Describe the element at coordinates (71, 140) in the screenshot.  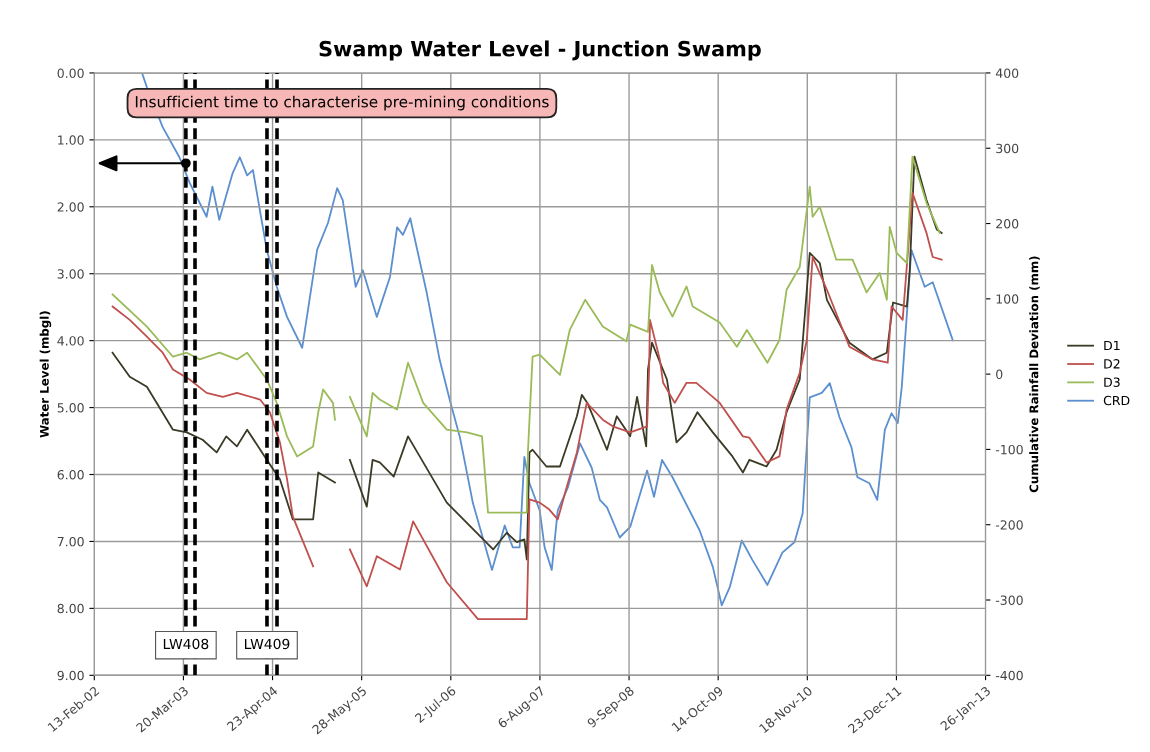
I see `y-tick-label: 1.00` at that location.